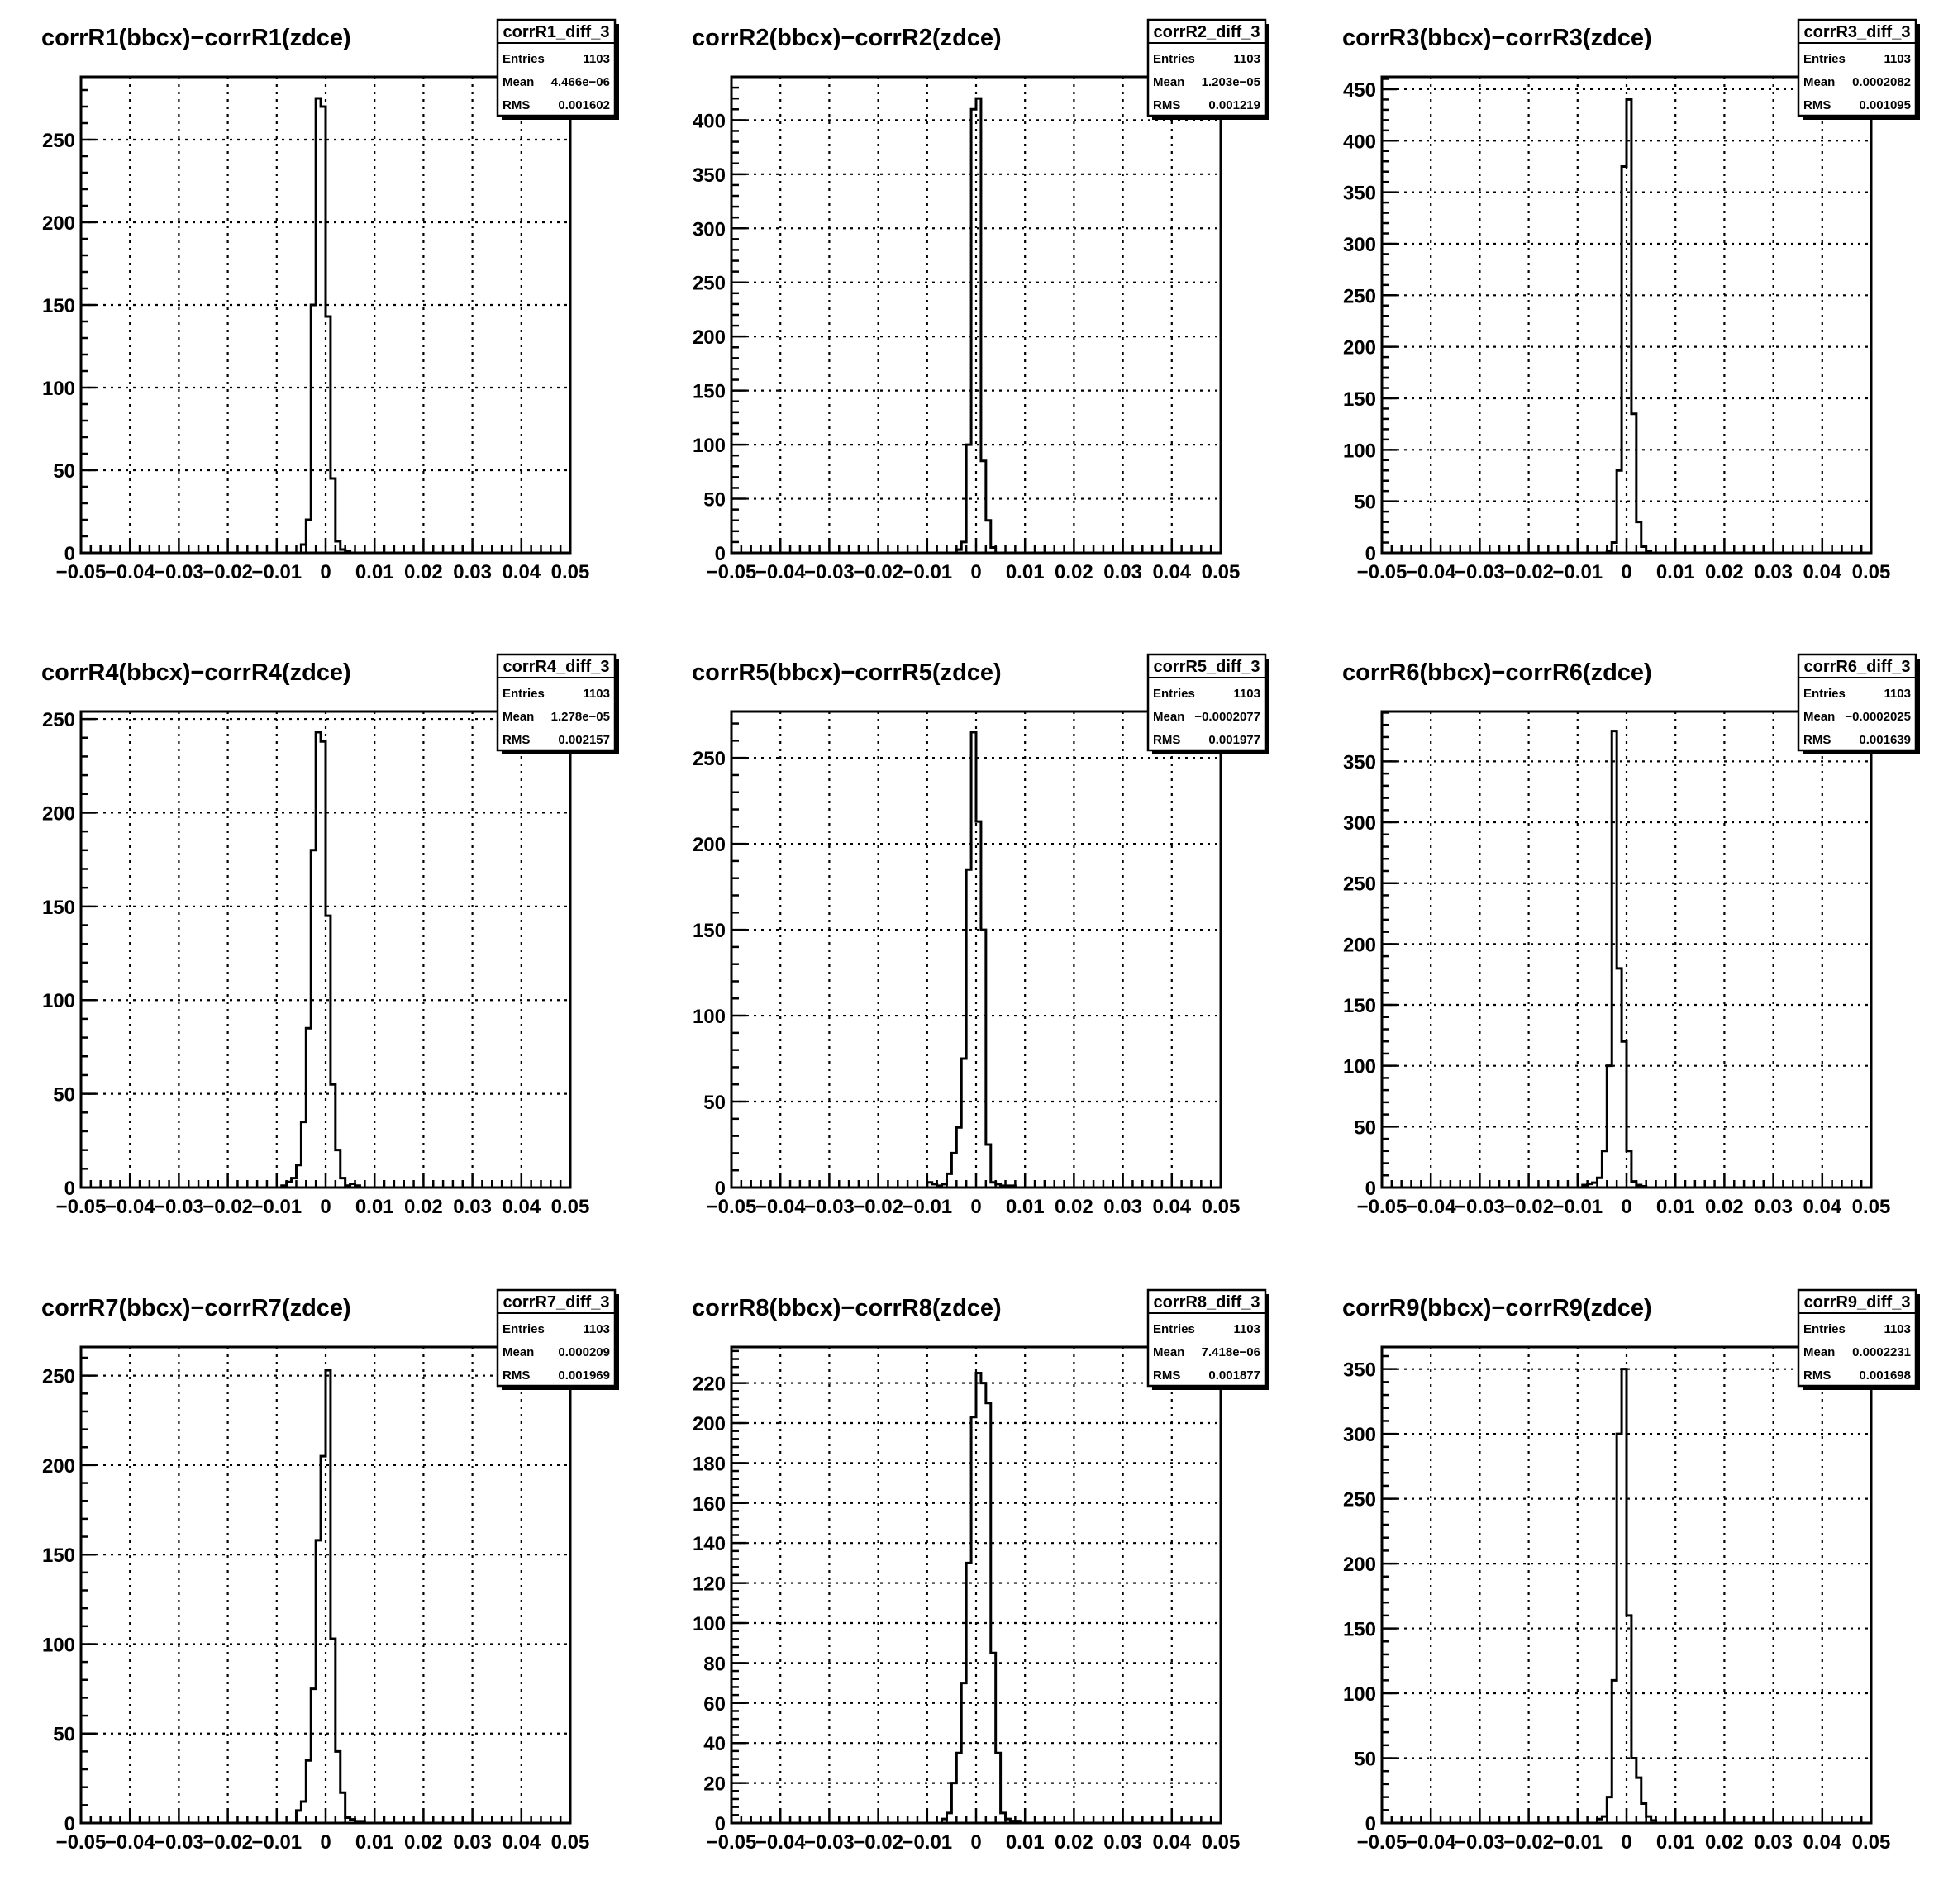 The height and width of the screenshot is (1904, 1953). I want to click on y-tick-label: 20, so click(715, 1784).